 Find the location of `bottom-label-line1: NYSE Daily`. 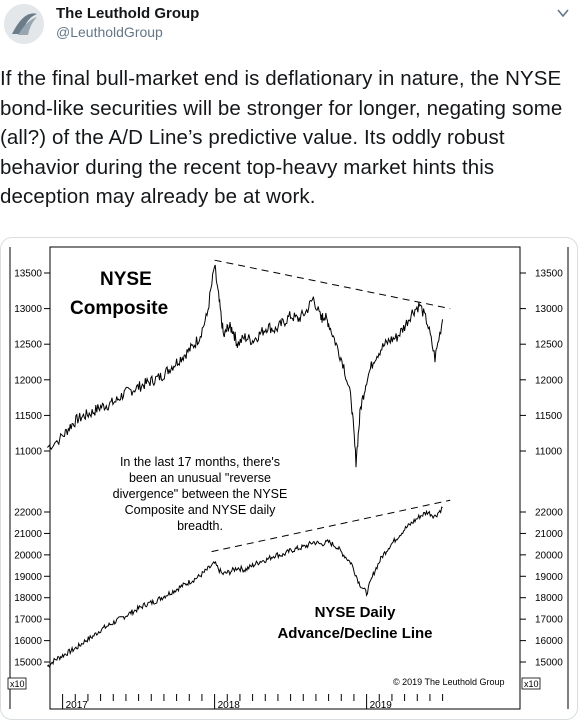

bottom-label-line1: NYSE Daily is located at coordinates (356, 612).